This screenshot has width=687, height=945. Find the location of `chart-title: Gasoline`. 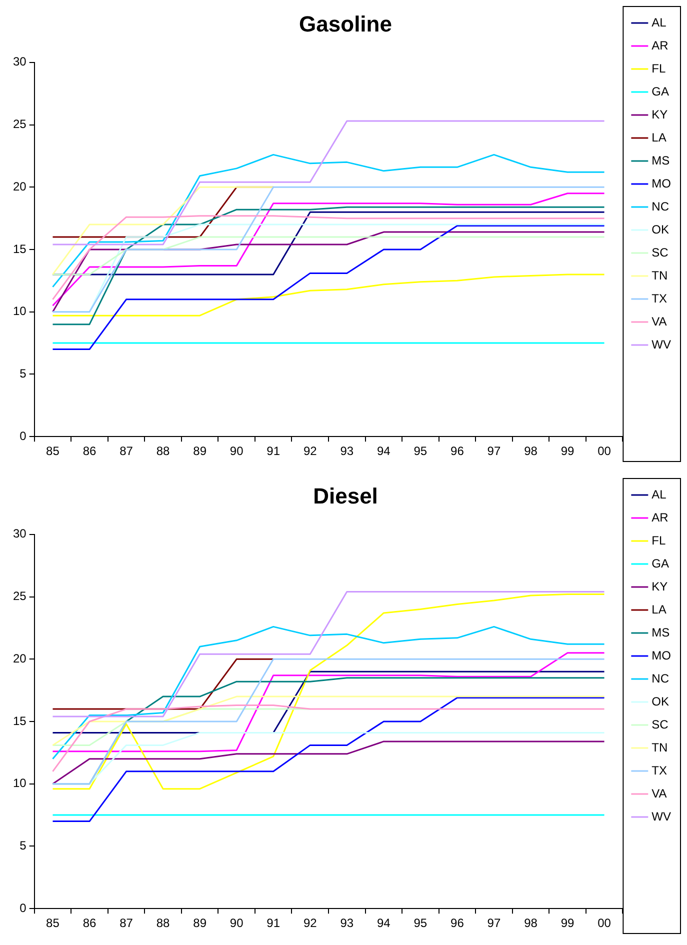

chart-title: Gasoline is located at coordinates (345, 23).